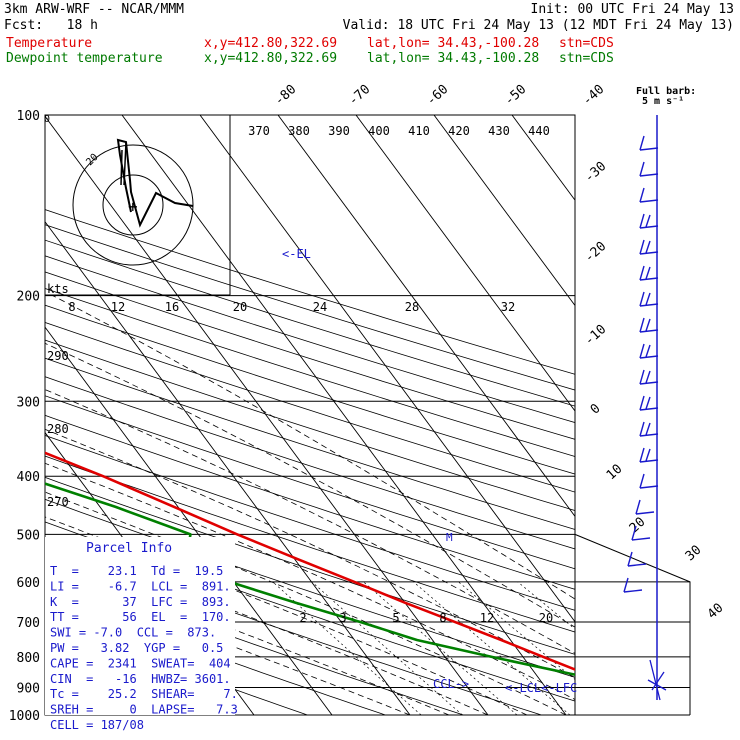 The image size is (740, 740). Describe the element at coordinates (51, 25) in the screenshot. I see `forecast-hour: Fcst: 18 h` at that location.